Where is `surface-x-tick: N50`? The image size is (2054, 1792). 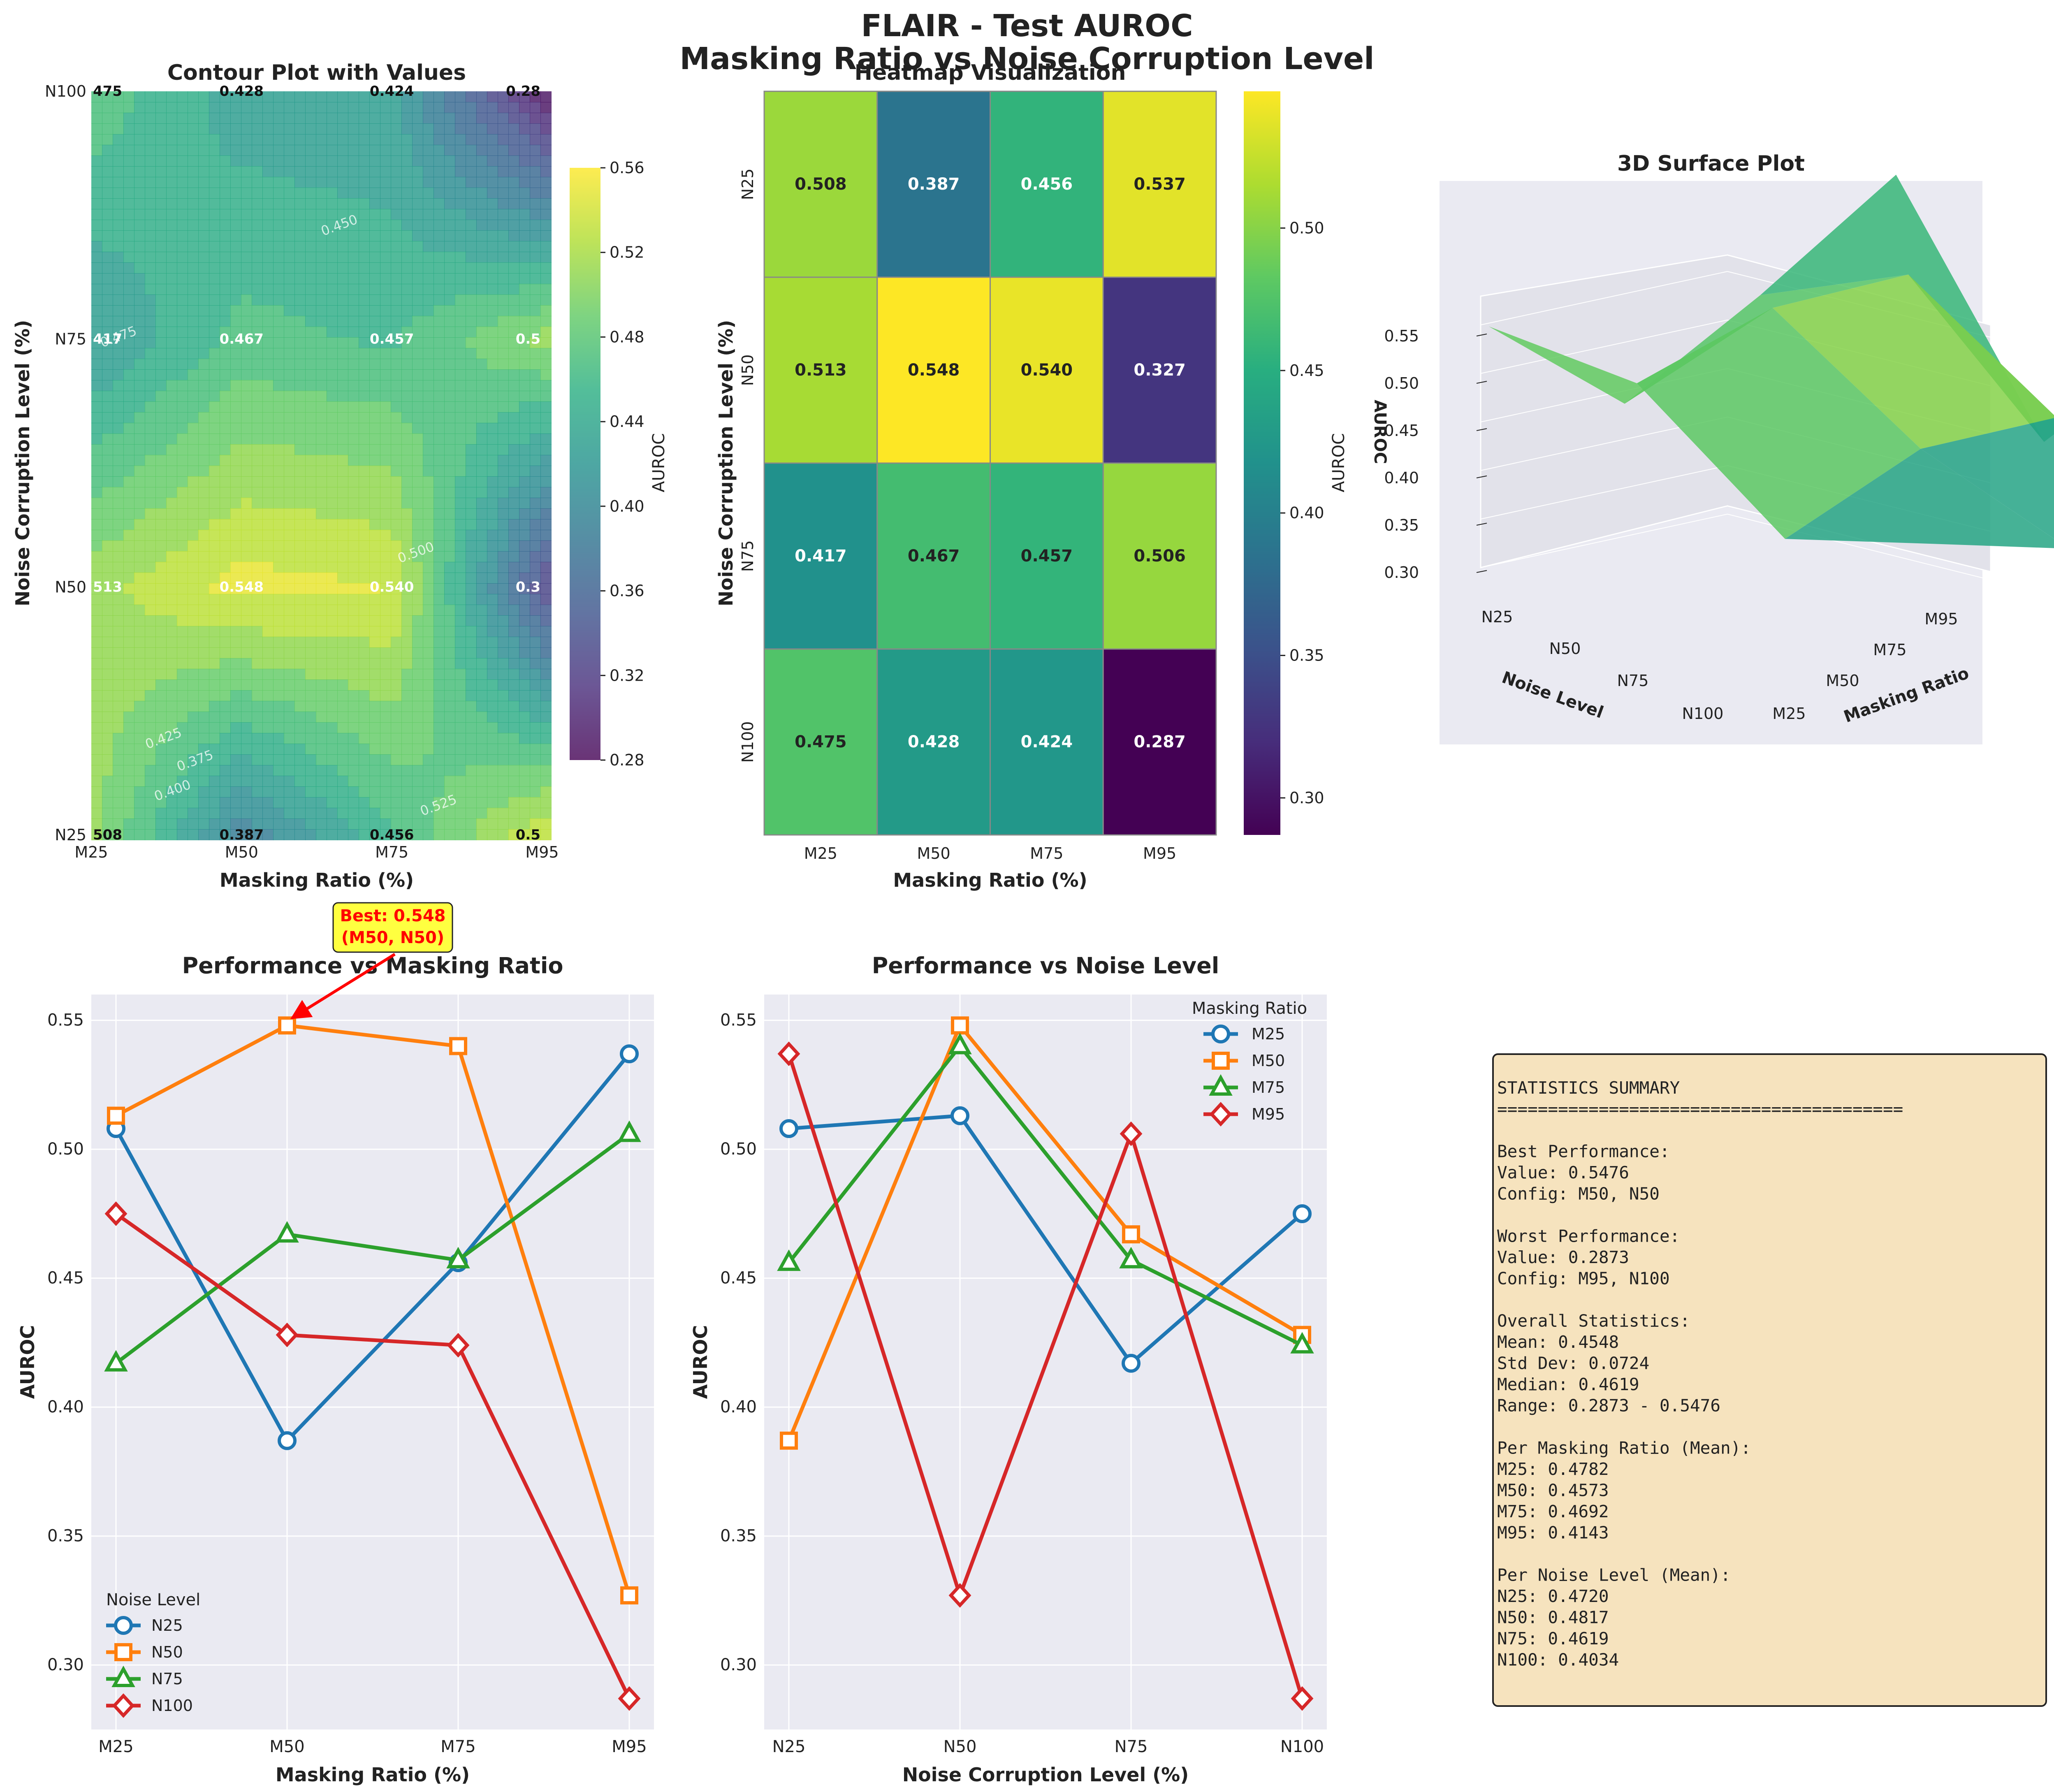
surface-x-tick: N50 is located at coordinates (1565, 649).